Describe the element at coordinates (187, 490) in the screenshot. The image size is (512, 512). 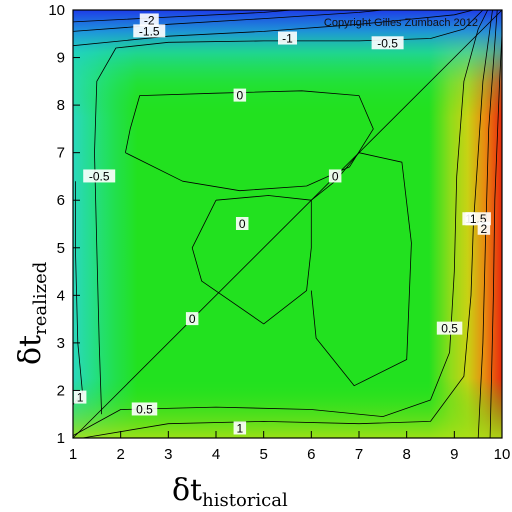
I see `x-axis-symbol: δt` at that location.